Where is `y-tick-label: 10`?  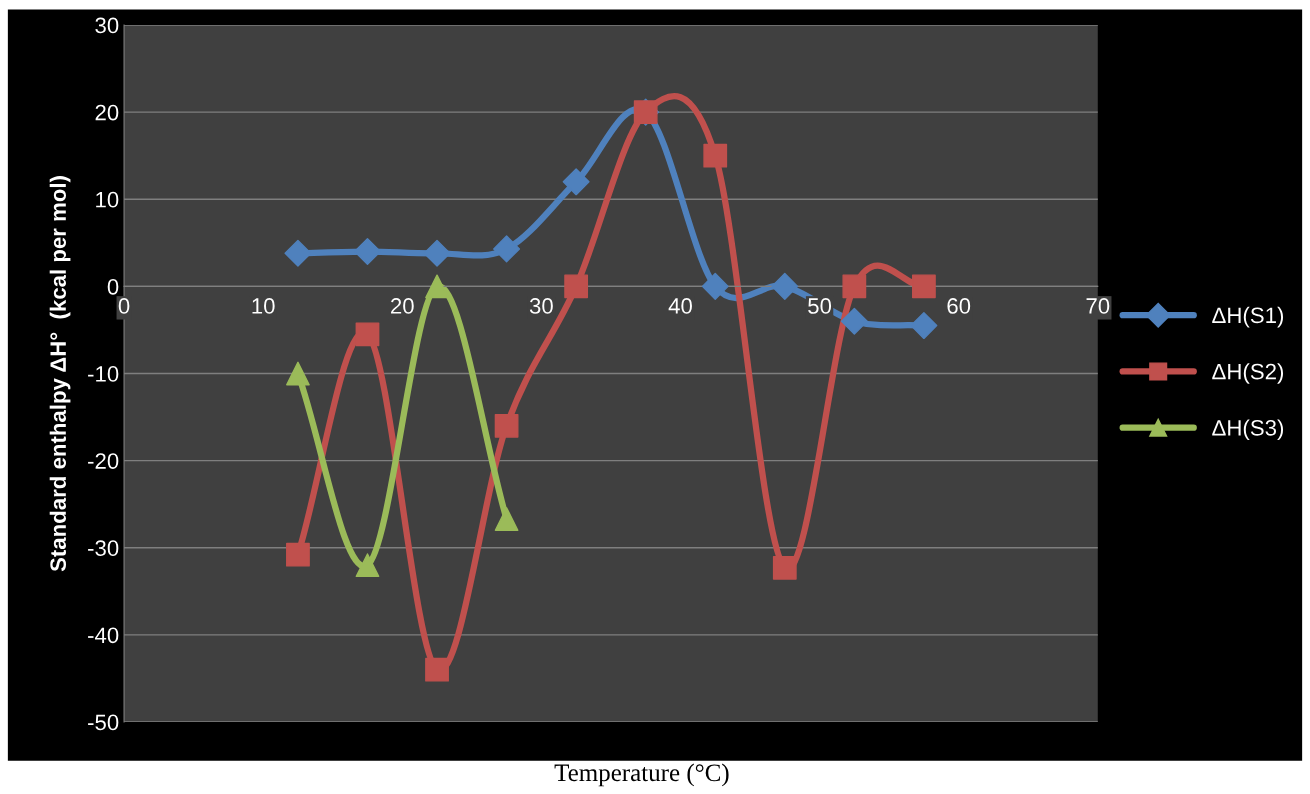 y-tick-label: 10 is located at coordinates (107, 199).